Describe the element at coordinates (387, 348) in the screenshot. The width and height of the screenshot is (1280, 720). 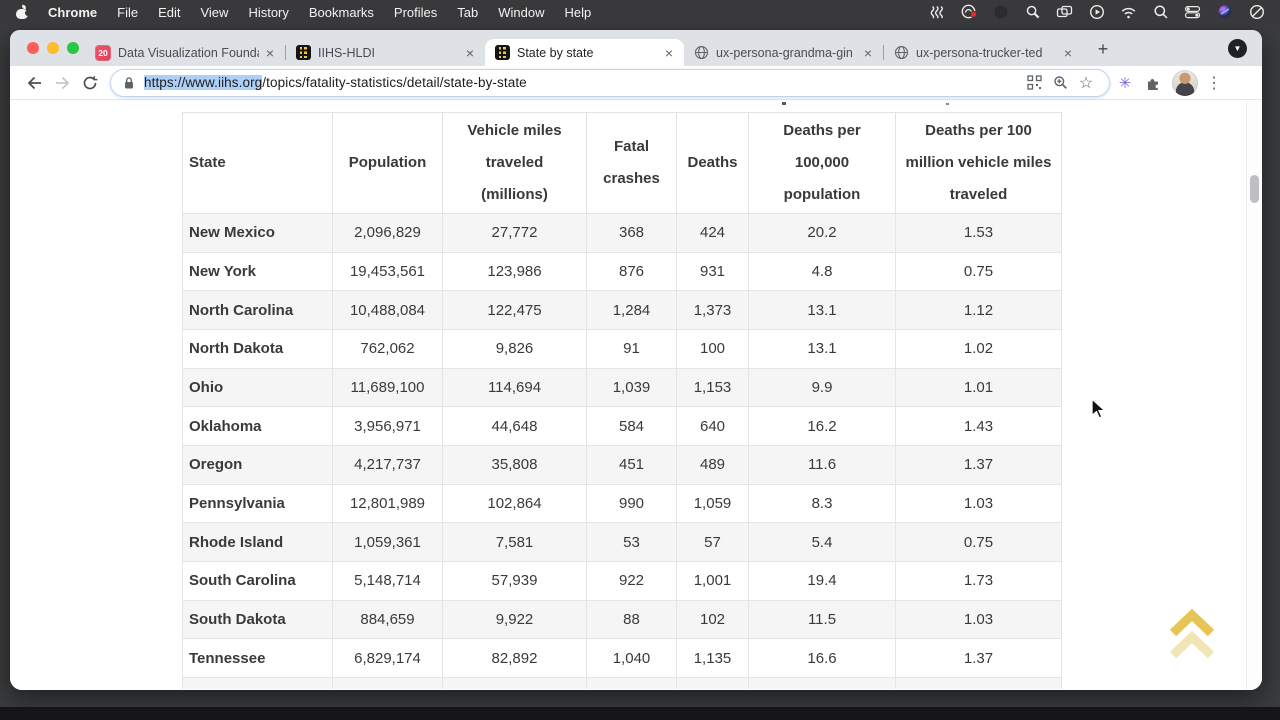
I see `value-cell: 762,062` at that location.